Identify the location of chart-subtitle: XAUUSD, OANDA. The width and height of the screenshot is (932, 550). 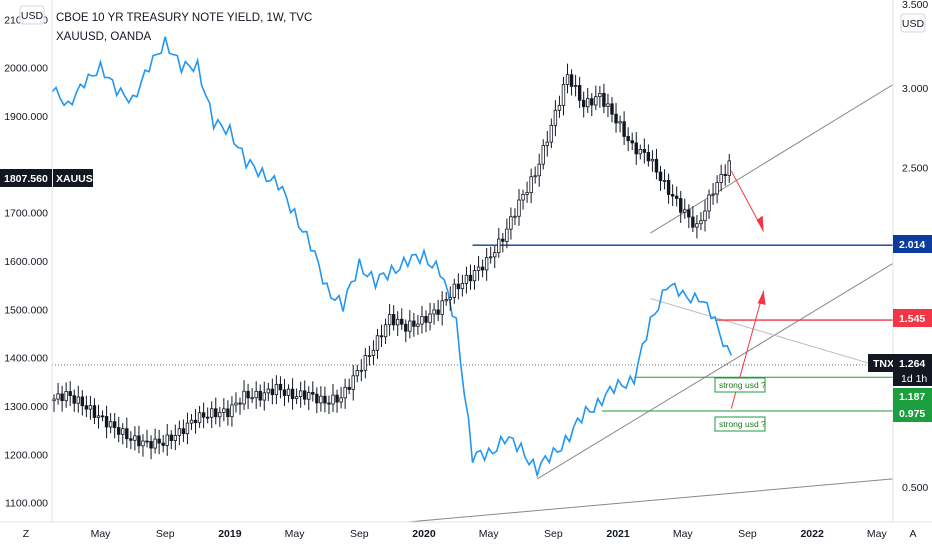
(104, 37).